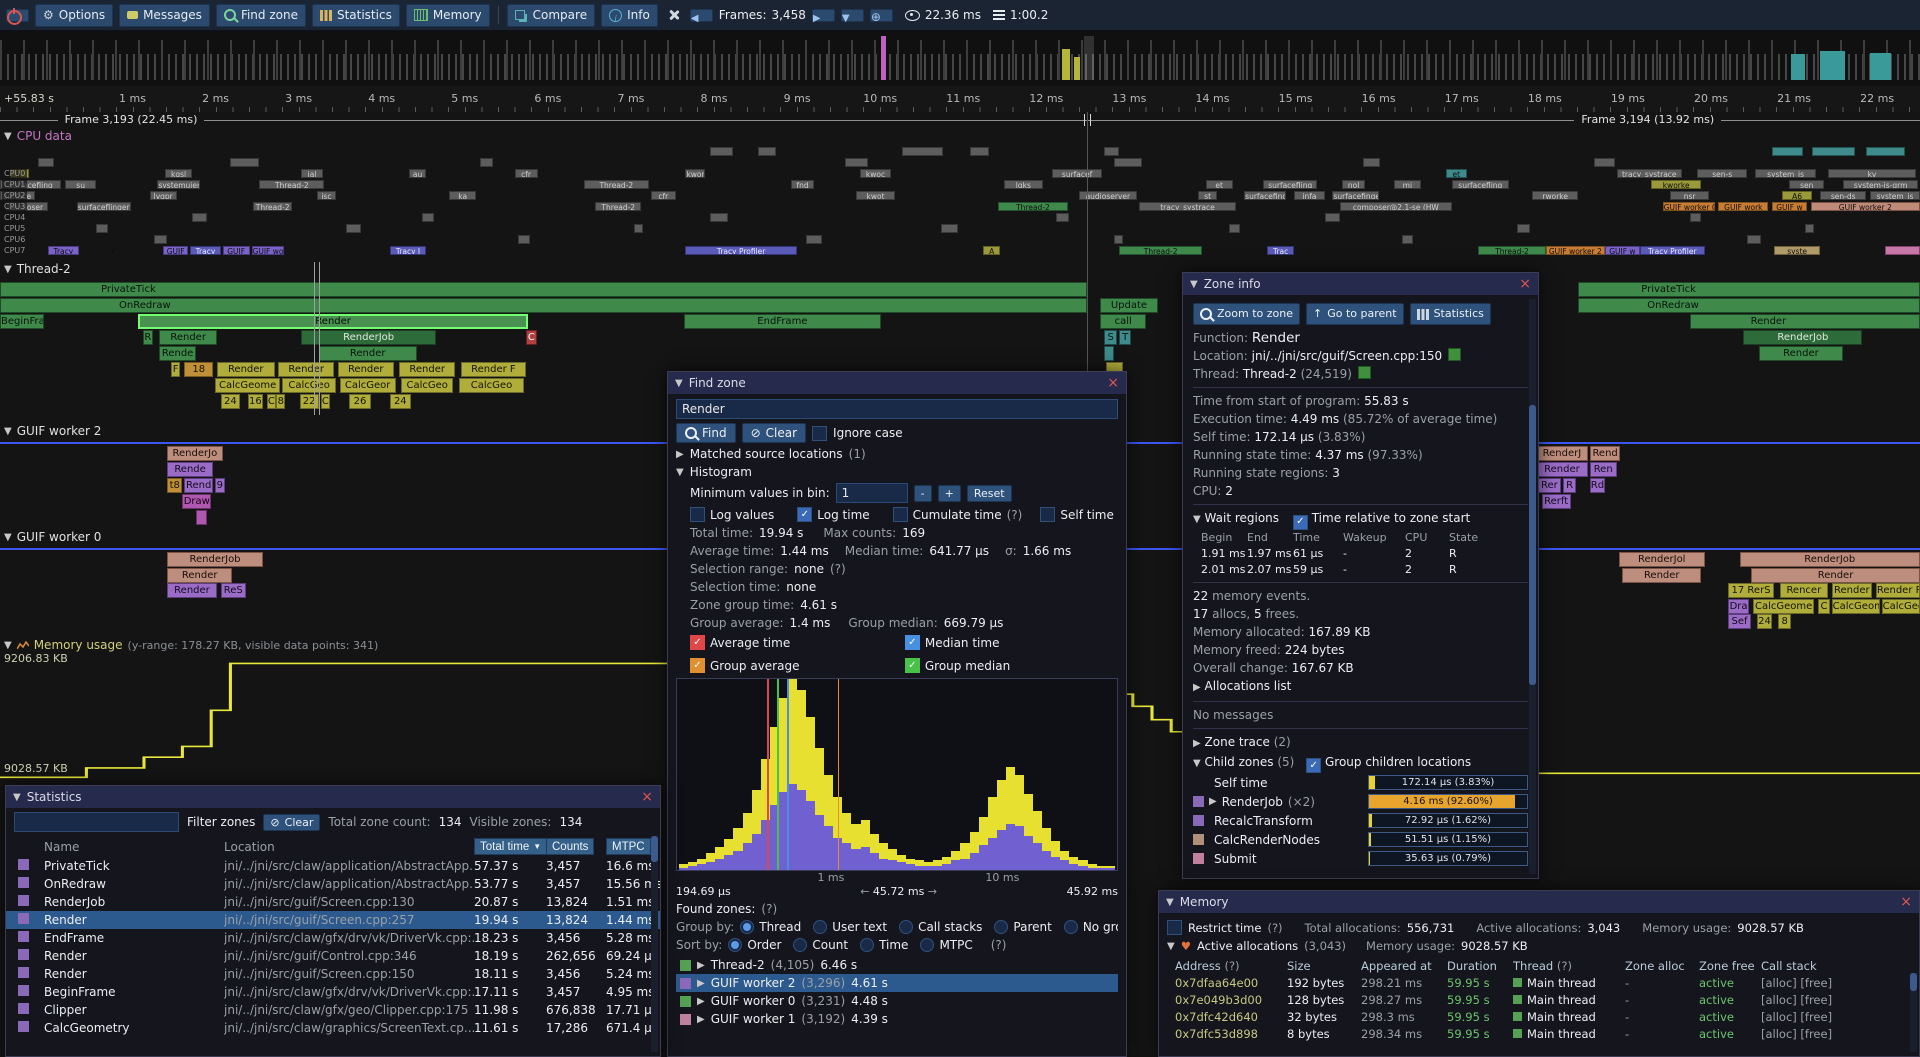  I want to click on sort-mtpc-button: MTPC, so click(628, 846).